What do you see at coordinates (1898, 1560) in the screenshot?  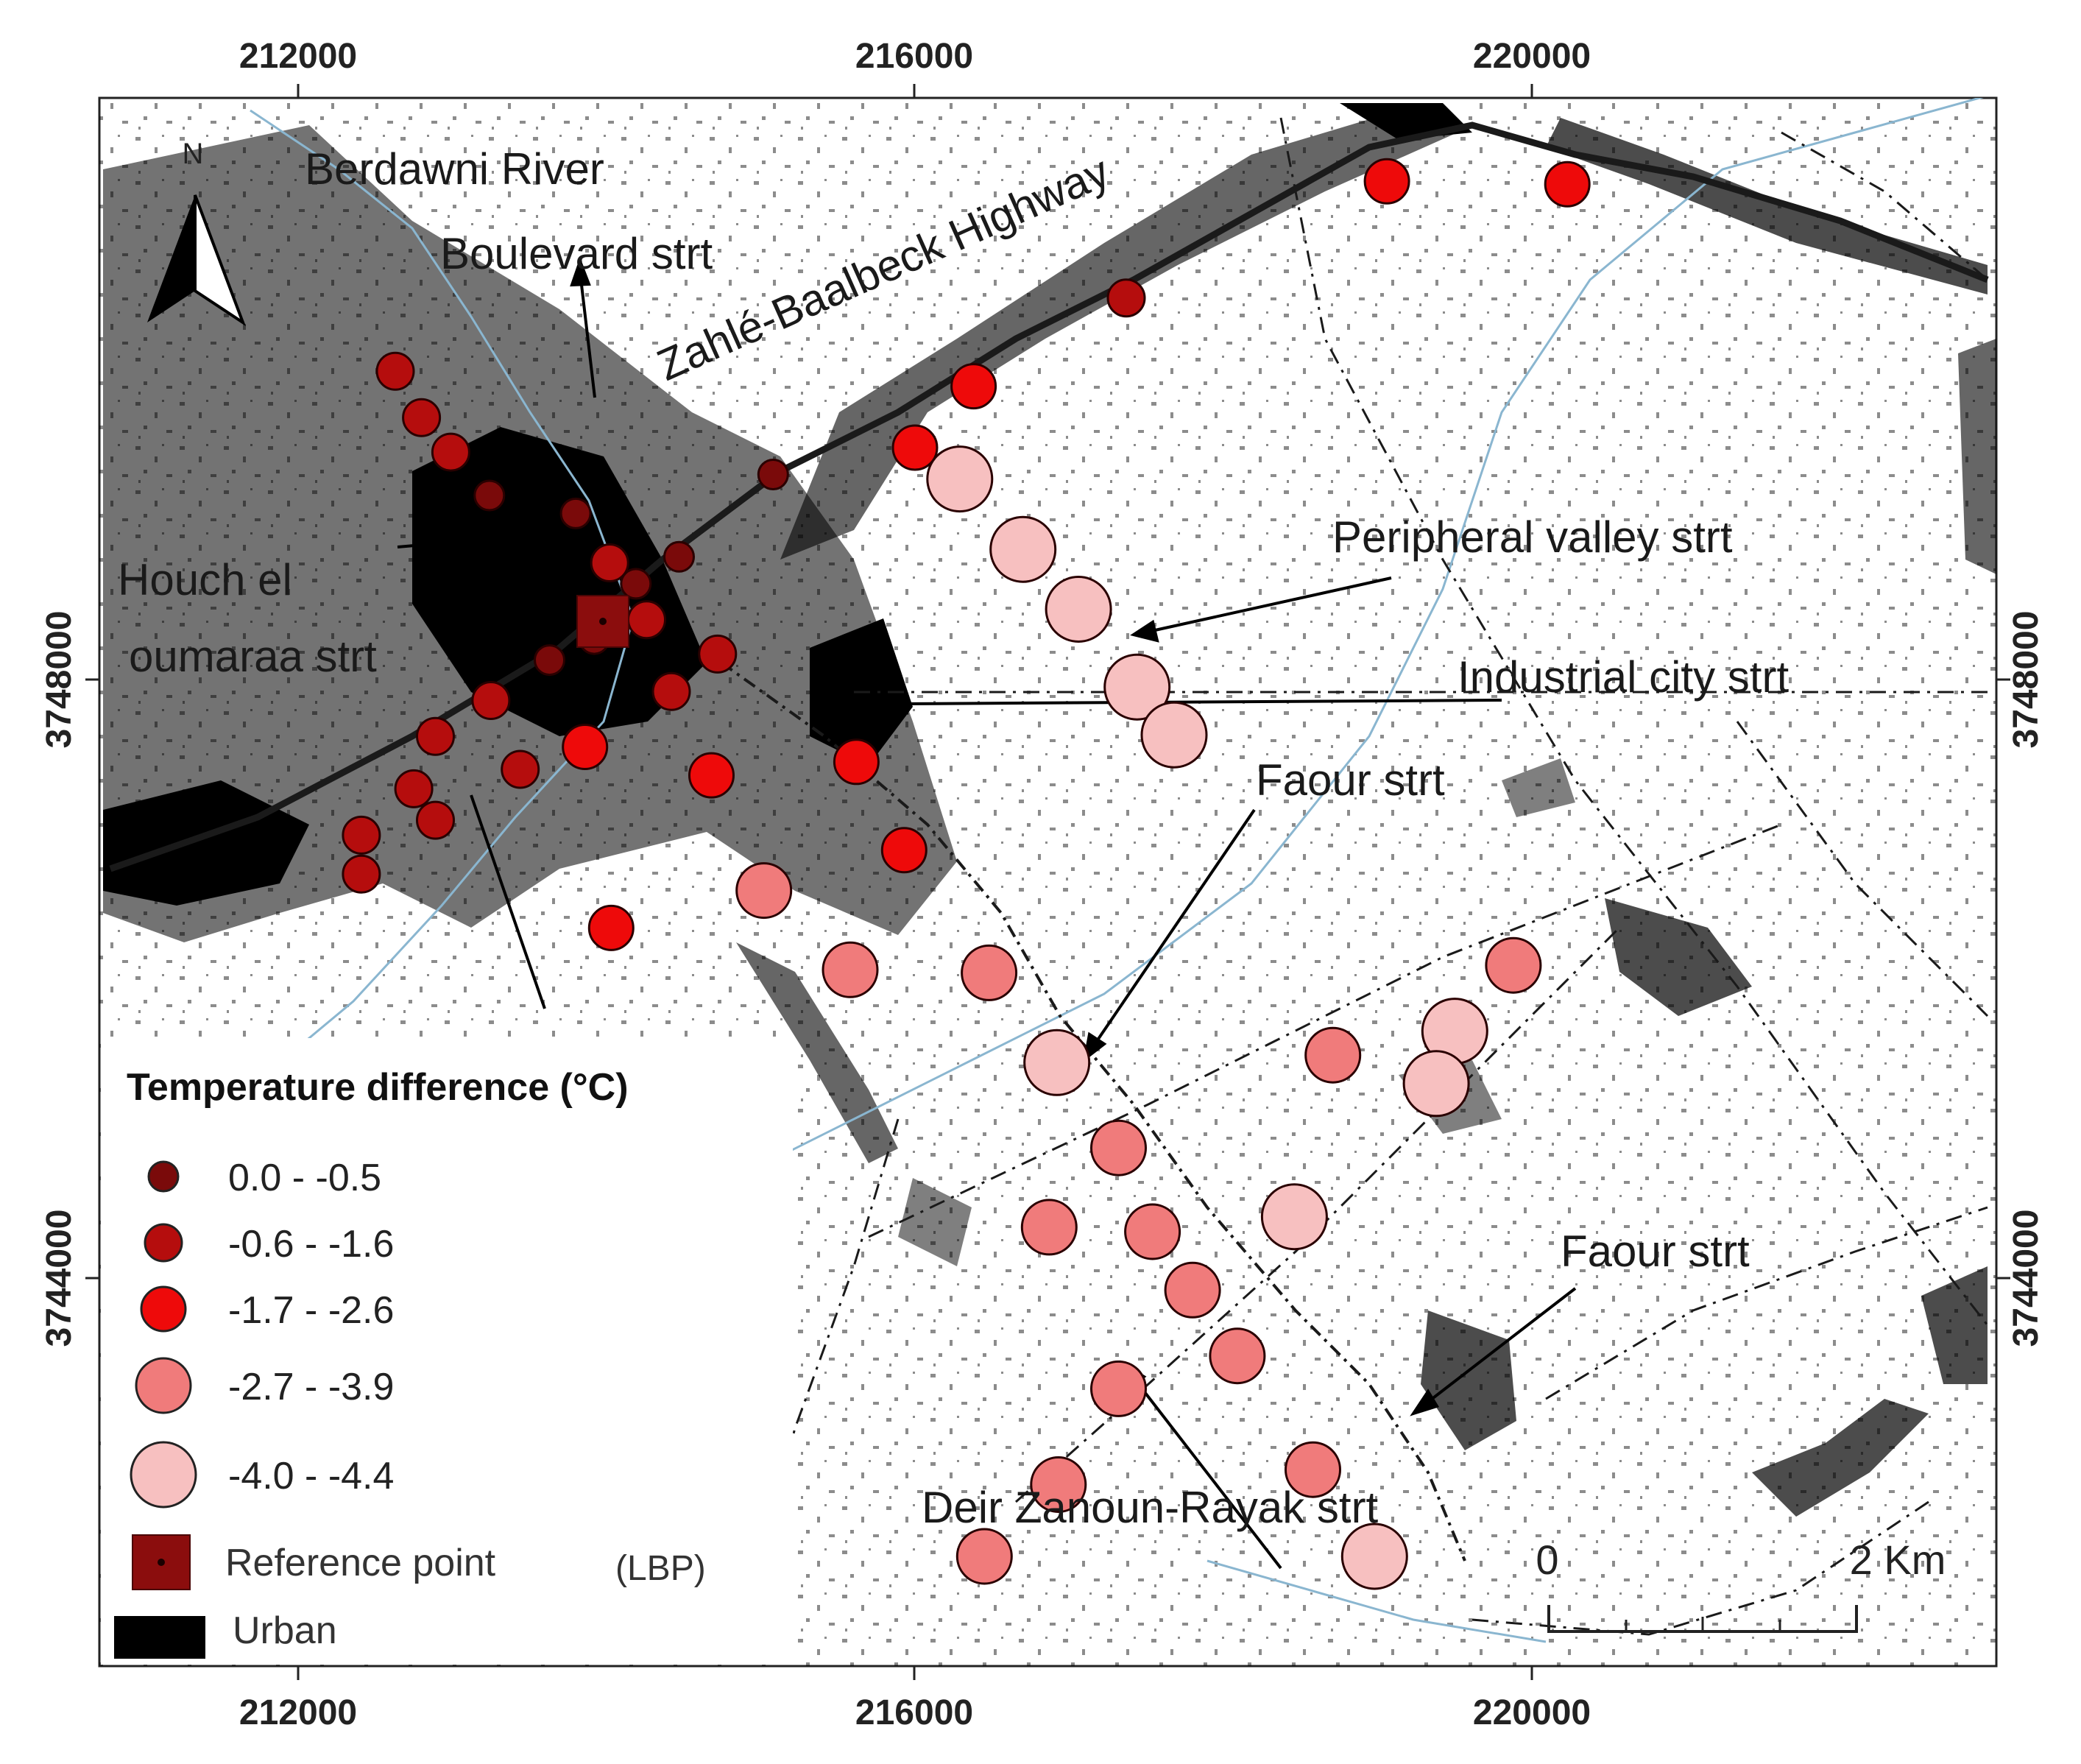 I see `scale-bar-max: 2 Km` at bounding box center [1898, 1560].